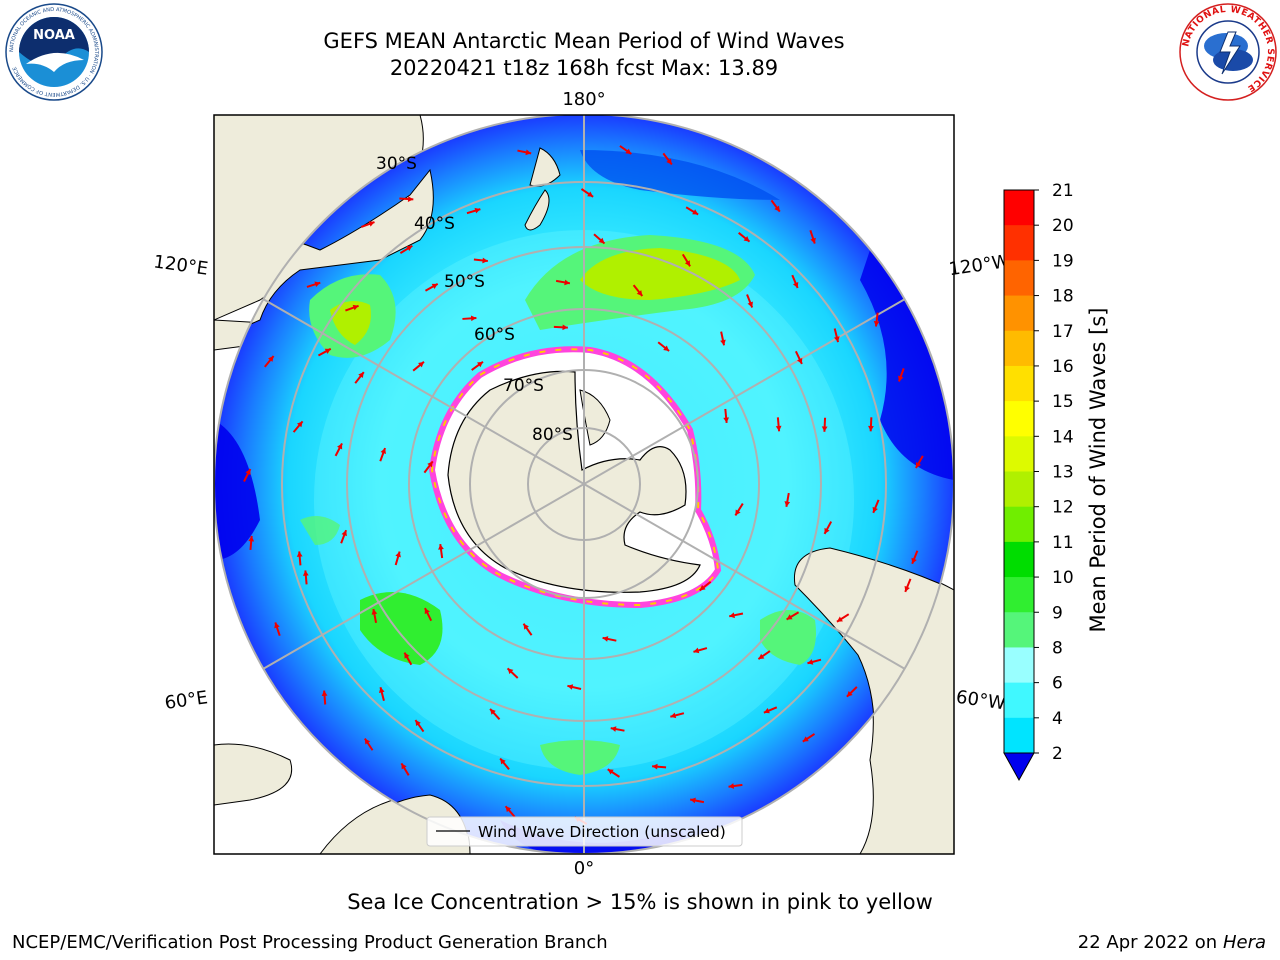 This screenshot has width=1280, height=960. Describe the element at coordinates (1057, 684) in the screenshot. I see `colorbar-tick-label: 6` at that location.